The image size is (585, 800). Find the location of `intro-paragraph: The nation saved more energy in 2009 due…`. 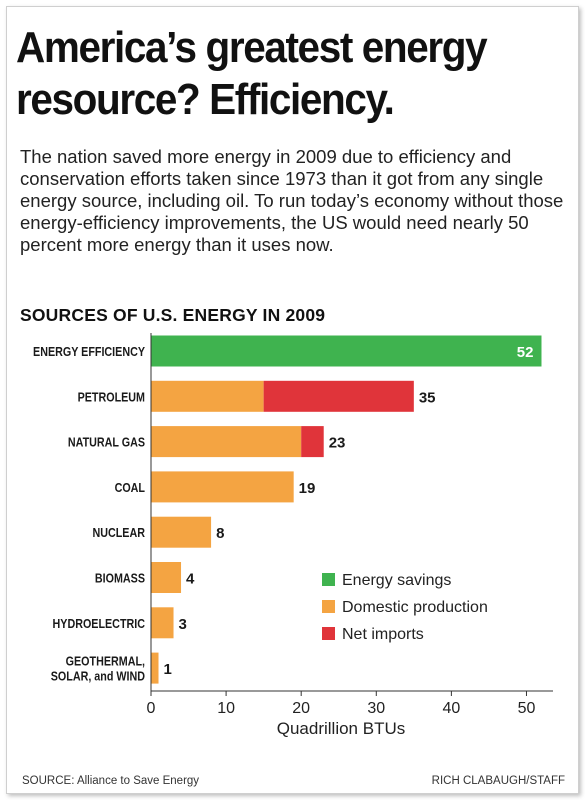

intro-paragraph: The nation saved more energy in 2009 due… is located at coordinates (292, 200).